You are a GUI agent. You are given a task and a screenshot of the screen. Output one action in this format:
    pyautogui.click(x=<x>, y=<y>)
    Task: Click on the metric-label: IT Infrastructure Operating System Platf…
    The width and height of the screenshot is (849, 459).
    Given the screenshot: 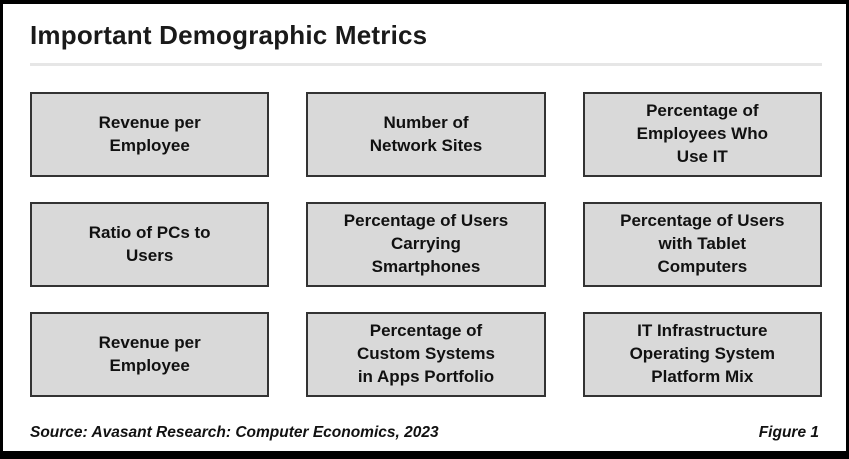 What is the action you would take?
    pyautogui.click(x=702, y=353)
    